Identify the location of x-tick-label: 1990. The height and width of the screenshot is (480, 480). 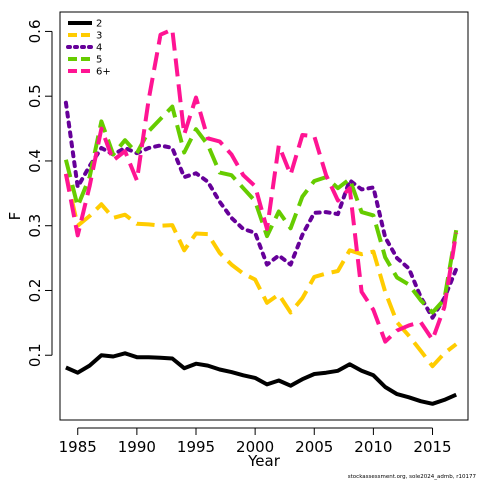
(137, 447).